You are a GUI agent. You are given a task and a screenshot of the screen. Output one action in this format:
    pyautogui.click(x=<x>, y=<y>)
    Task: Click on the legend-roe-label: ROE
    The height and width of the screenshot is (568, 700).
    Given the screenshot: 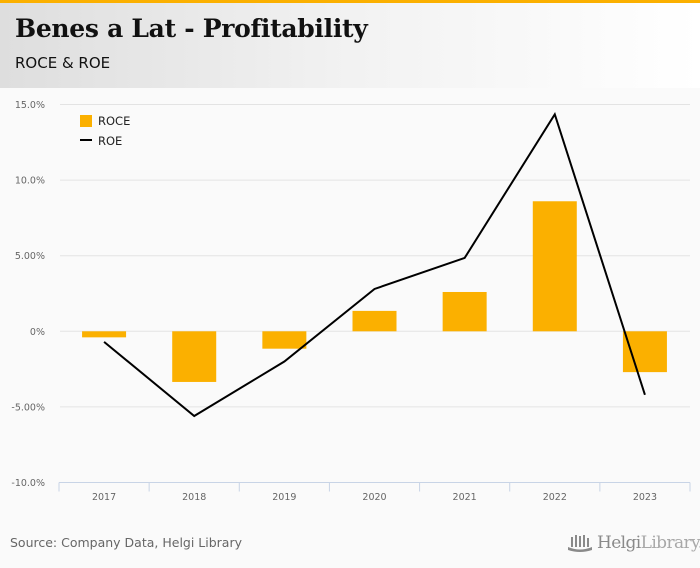 What is the action you would take?
    pyautogui.click(x=110, y=141)
    